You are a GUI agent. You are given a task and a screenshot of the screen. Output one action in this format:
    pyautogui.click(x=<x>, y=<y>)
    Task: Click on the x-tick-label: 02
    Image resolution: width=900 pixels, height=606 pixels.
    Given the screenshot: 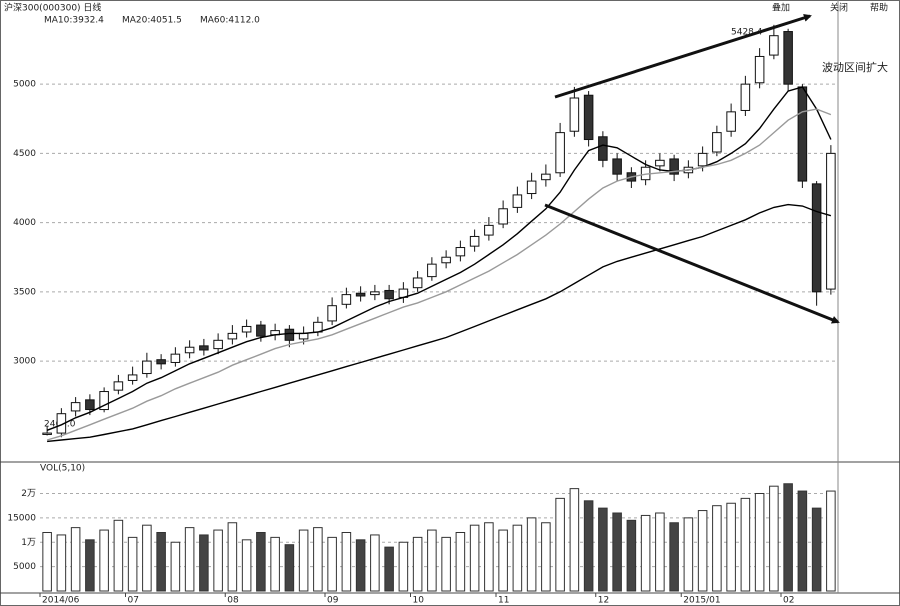 What is the action you would take?
    pyautogui.click(x=788, y=601)
    